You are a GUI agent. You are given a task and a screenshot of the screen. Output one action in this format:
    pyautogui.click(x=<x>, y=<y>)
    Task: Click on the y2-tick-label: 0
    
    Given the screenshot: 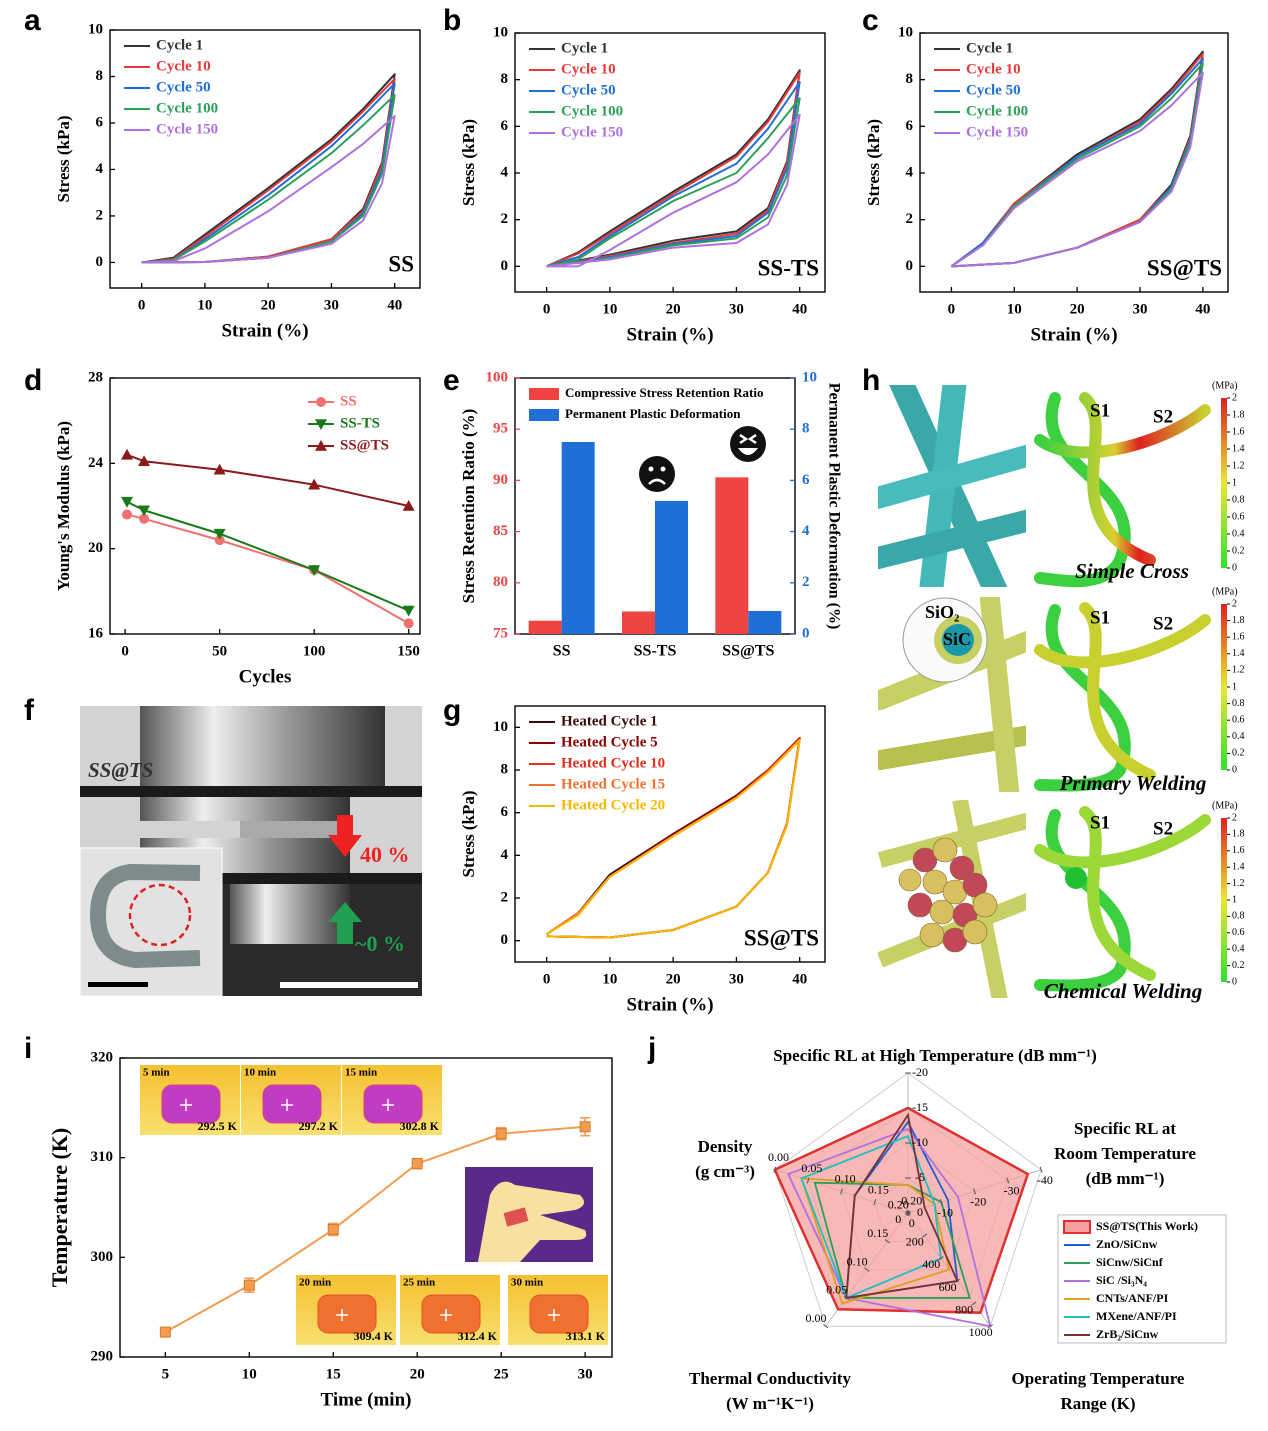 What is the action you would take?
    pyautogui.click(x=806, y=633)
    